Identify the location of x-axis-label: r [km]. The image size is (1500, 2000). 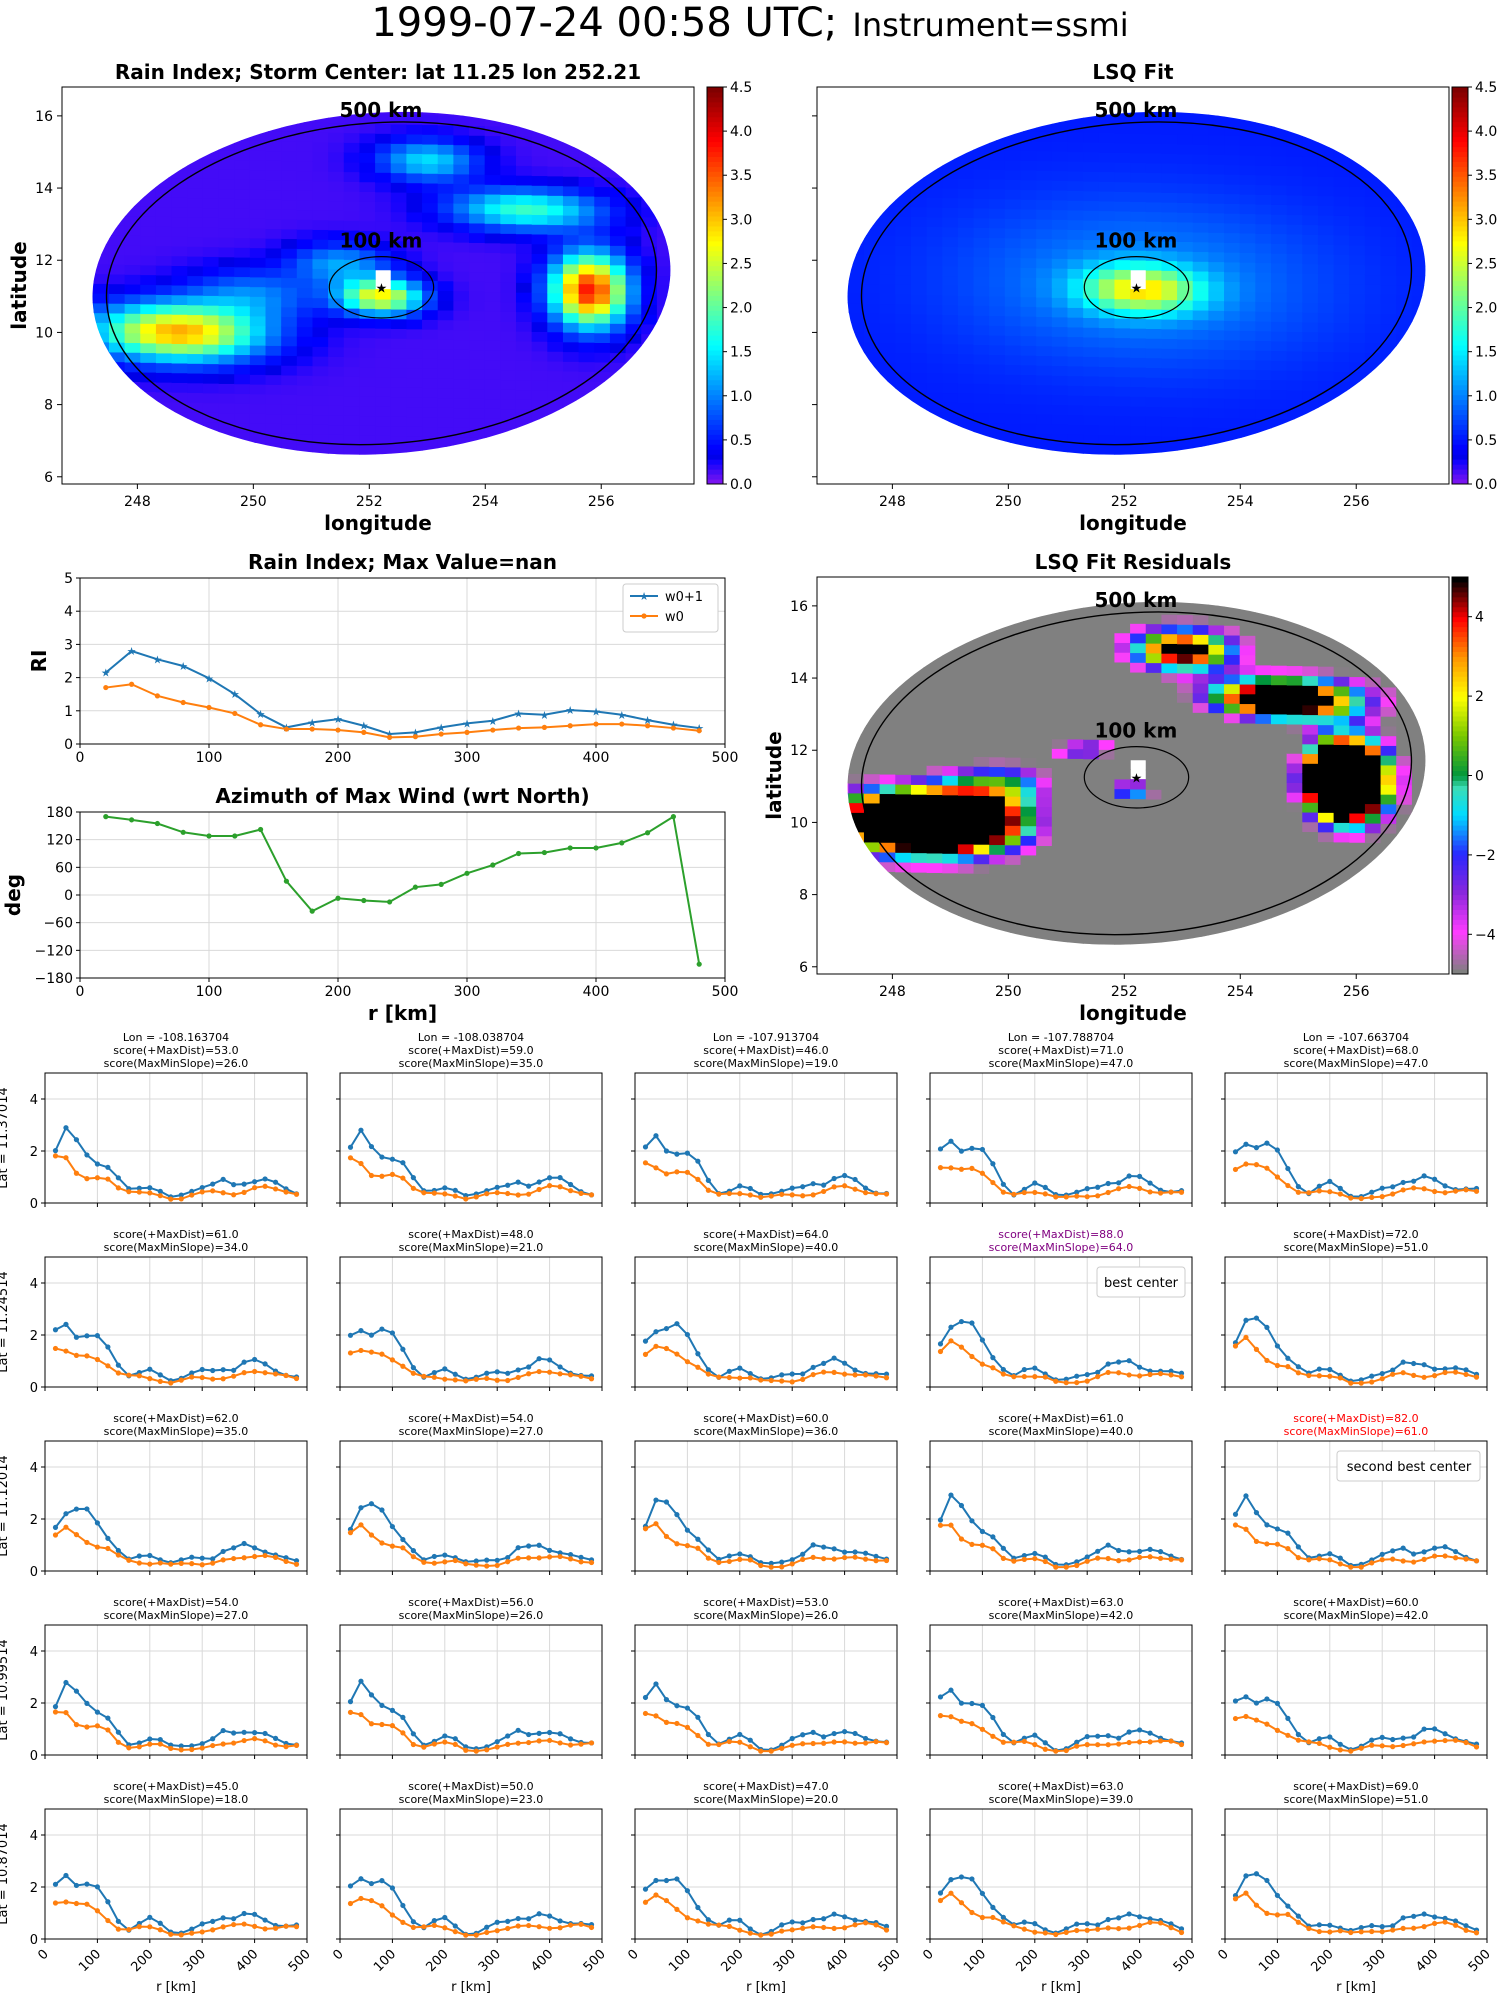
(766, 1987).